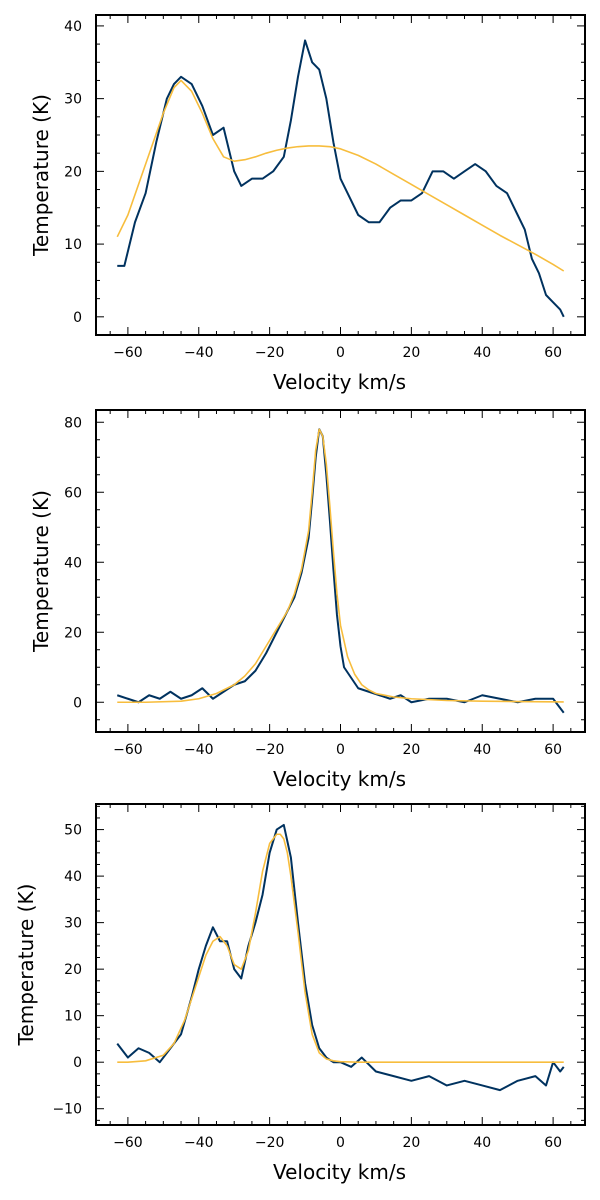 Image resolution: width=600 pixels, height=1200 pixels. What do you see at coordinates (73, 831) in the screenshot?
I see `y-tick-label: 50` at bounding box center [73, 831].